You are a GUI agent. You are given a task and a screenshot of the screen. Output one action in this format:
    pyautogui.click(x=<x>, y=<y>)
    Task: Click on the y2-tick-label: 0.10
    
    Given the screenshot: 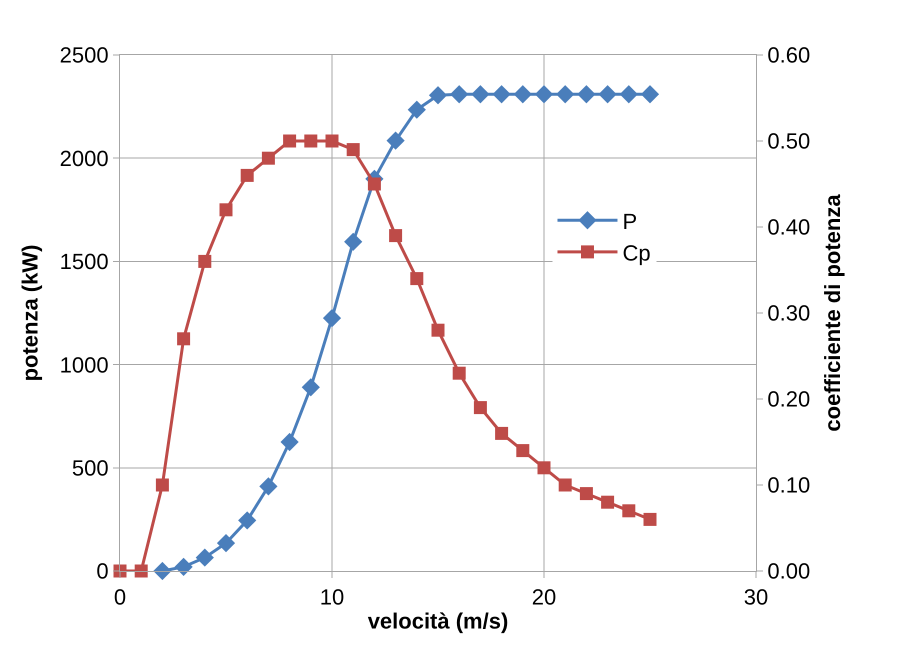 What is the action you would take?
    pyautogui.click(x=788, y=485)
    